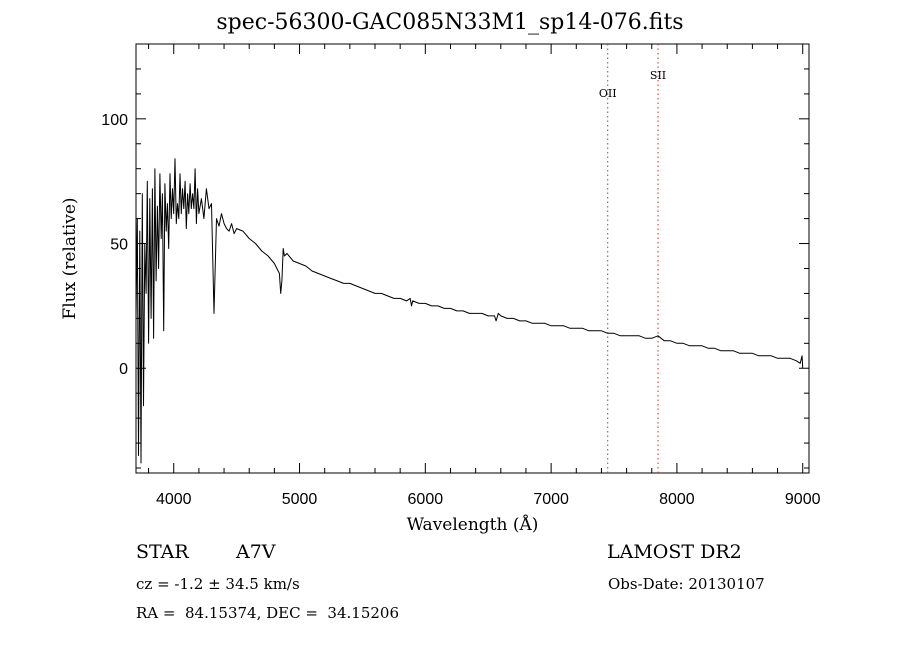 The width and height of the screenshot is (900, 650). Describe the element at coordinates (256, 552) in the screenshot. I see `object-subclass: A7V` at that location.